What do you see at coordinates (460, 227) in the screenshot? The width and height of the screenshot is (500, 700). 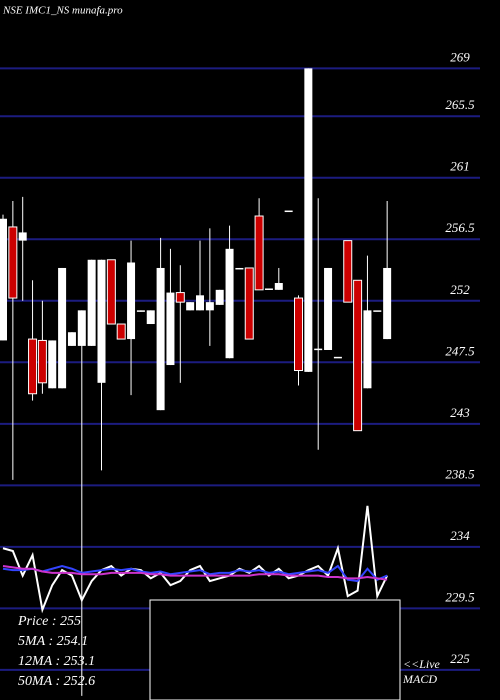 I see `y-tick-label: 256.5` at bounding box center [460, 227].